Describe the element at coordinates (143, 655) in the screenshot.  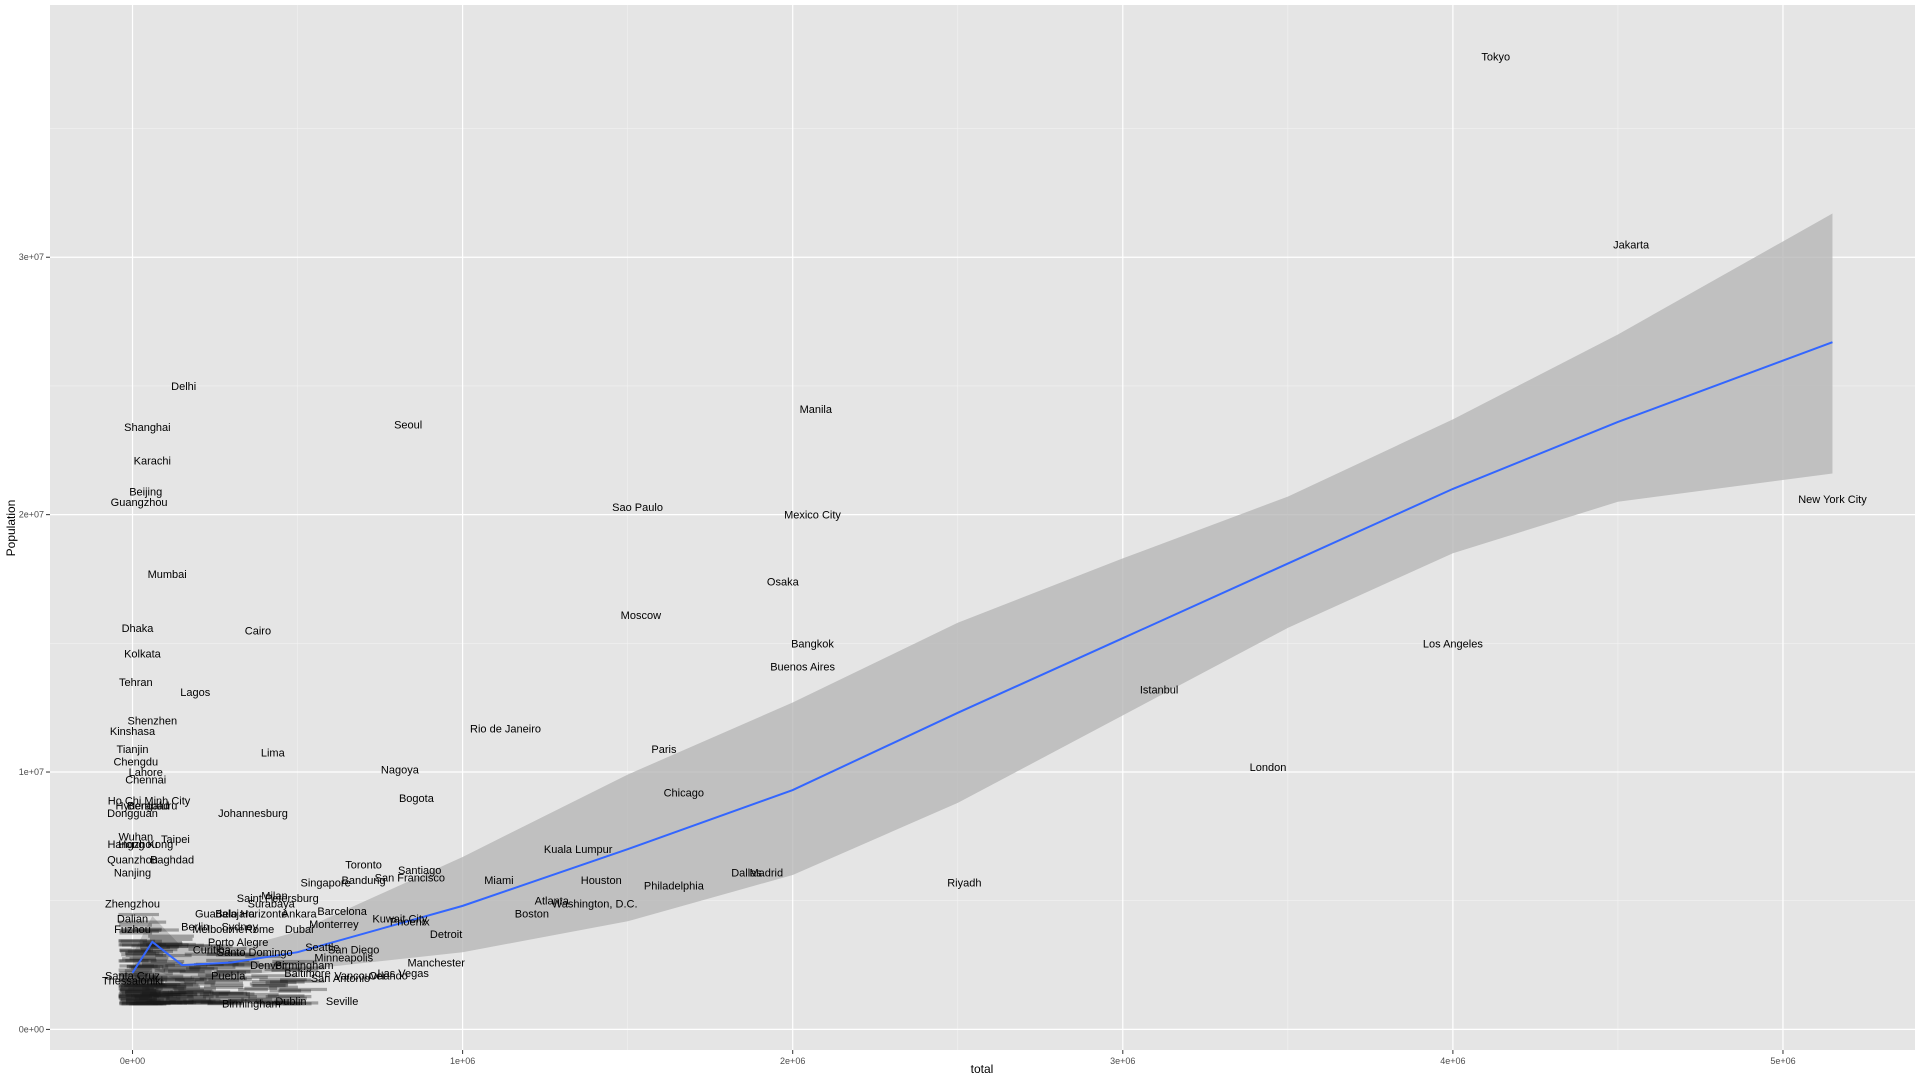
I see `city-label: Kolkata` at that location.